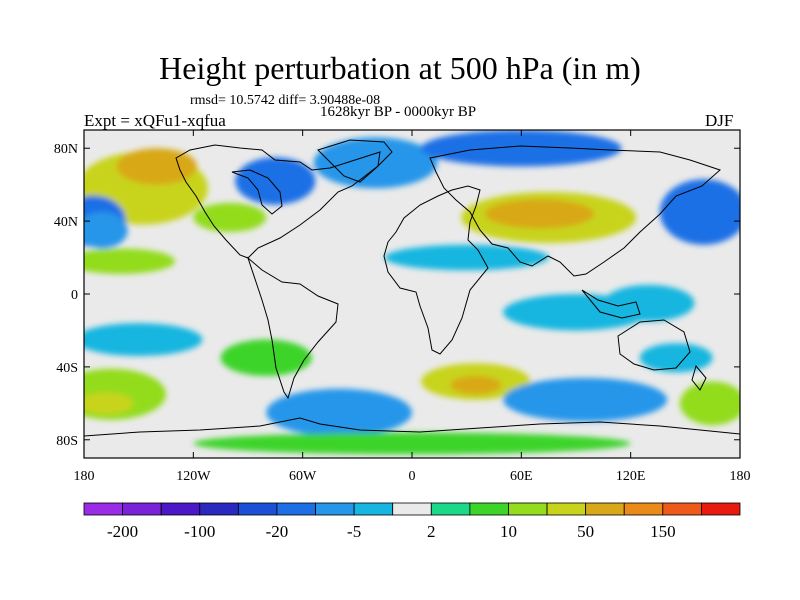  Describe the element at coordinates (709, 403) in the screenshot. I see `anomaly-east-pacific-south-high` at that location.